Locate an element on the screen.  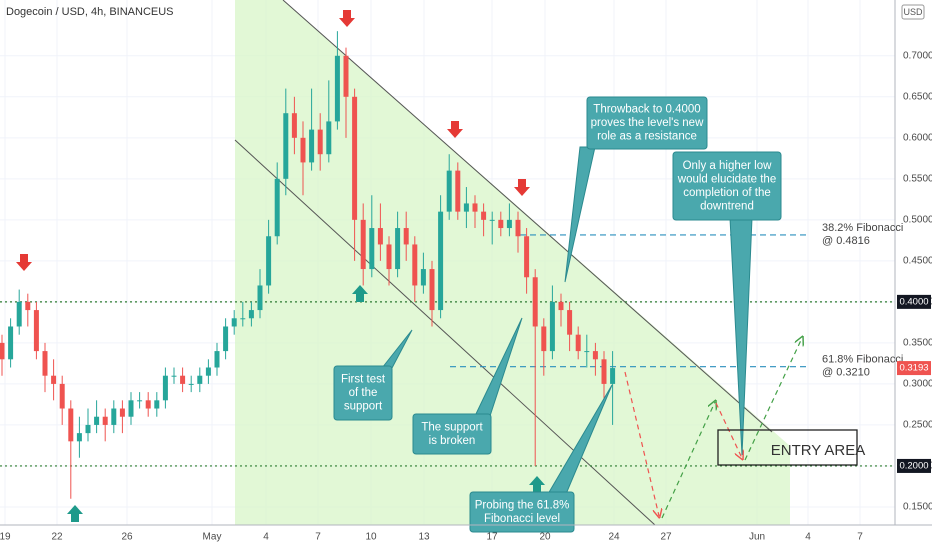
callout-text: proves the level's new is located at coordinates (647, 123).